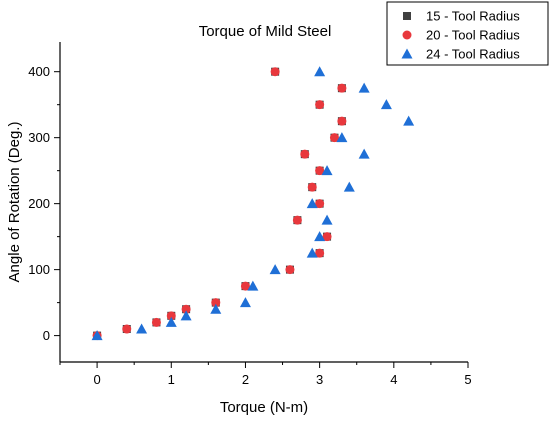 This screenshot has width=550, height=421. What do you see at coordinates (39, 269) in the screenshot?
I see `y-tick-label: 100` at bounding box center [39, 269].